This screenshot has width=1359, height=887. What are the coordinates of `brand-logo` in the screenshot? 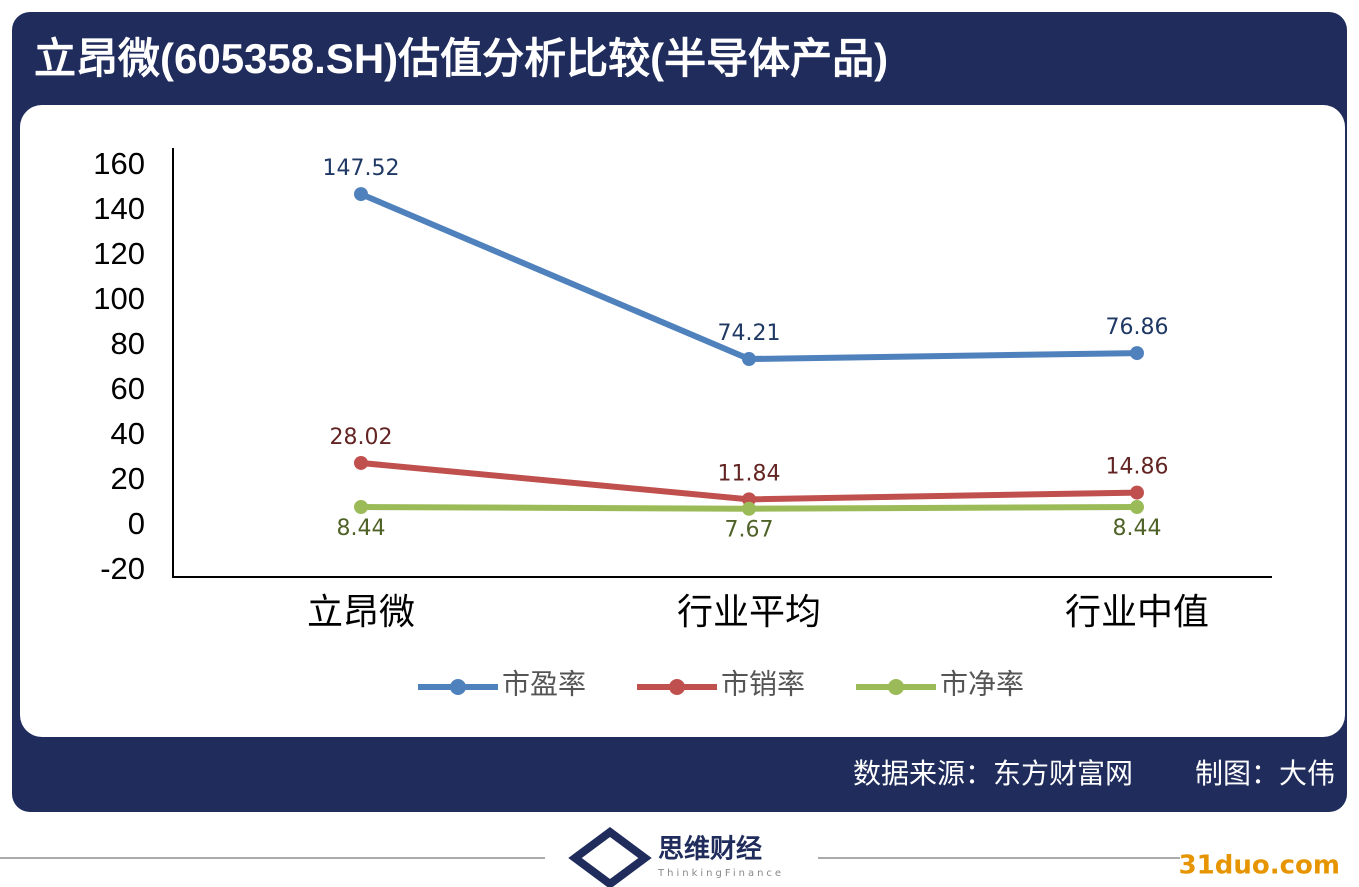 It's located at (610, 857).